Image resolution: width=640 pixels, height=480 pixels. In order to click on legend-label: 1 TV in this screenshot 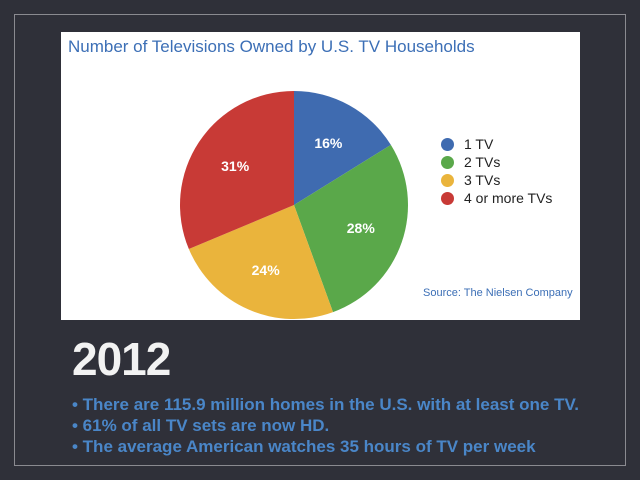, I will do `click(479, 144)`.